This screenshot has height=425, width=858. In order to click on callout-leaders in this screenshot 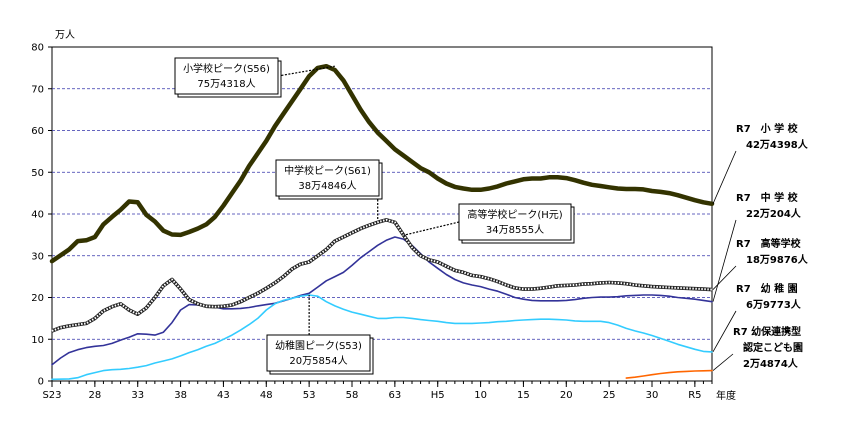, I will do `click(368, 200)`.